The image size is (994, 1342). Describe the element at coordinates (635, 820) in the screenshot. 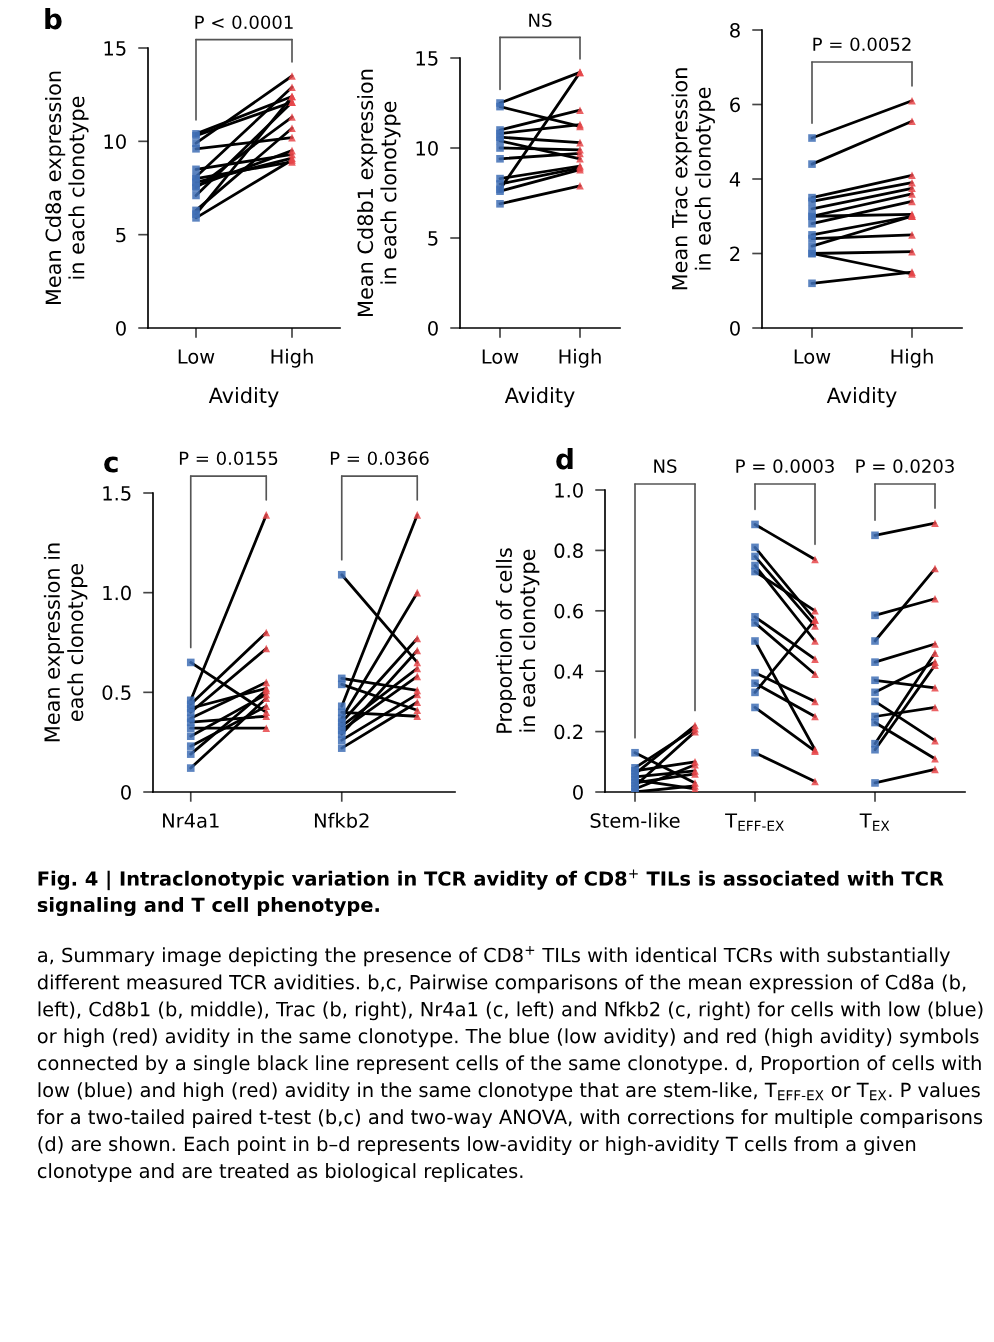

I see `x-tick-label: Stem-like` at that location.